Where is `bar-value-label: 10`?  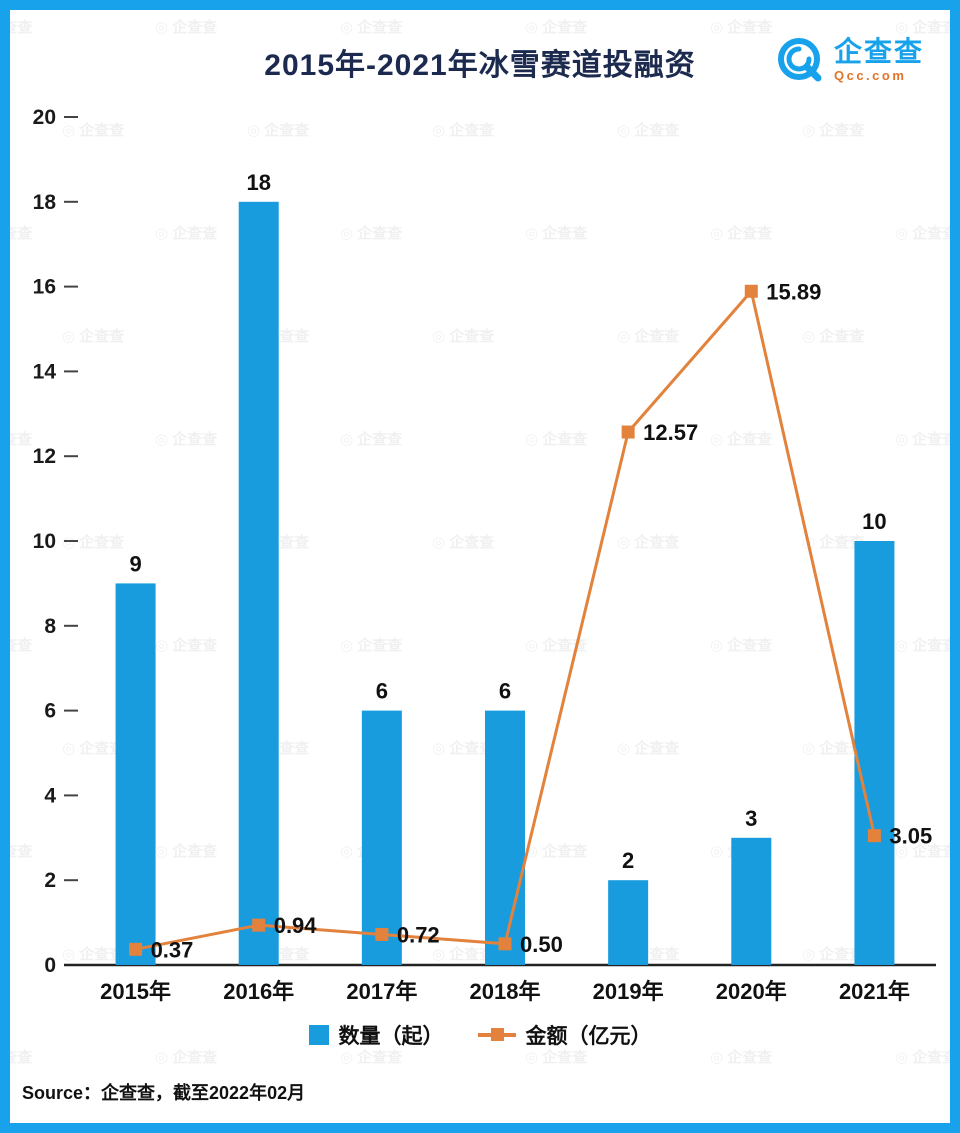 bar-value-label: 10 is located at coordinates (874, 521).